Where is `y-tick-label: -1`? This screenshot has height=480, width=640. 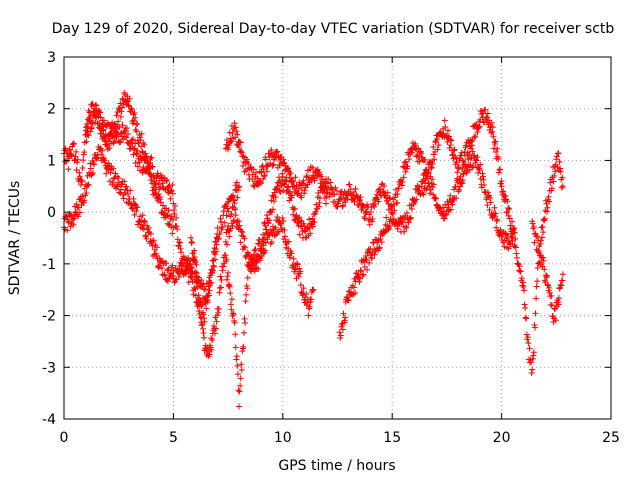 y-tick-label: -1 is located at coordinates (49, 265).